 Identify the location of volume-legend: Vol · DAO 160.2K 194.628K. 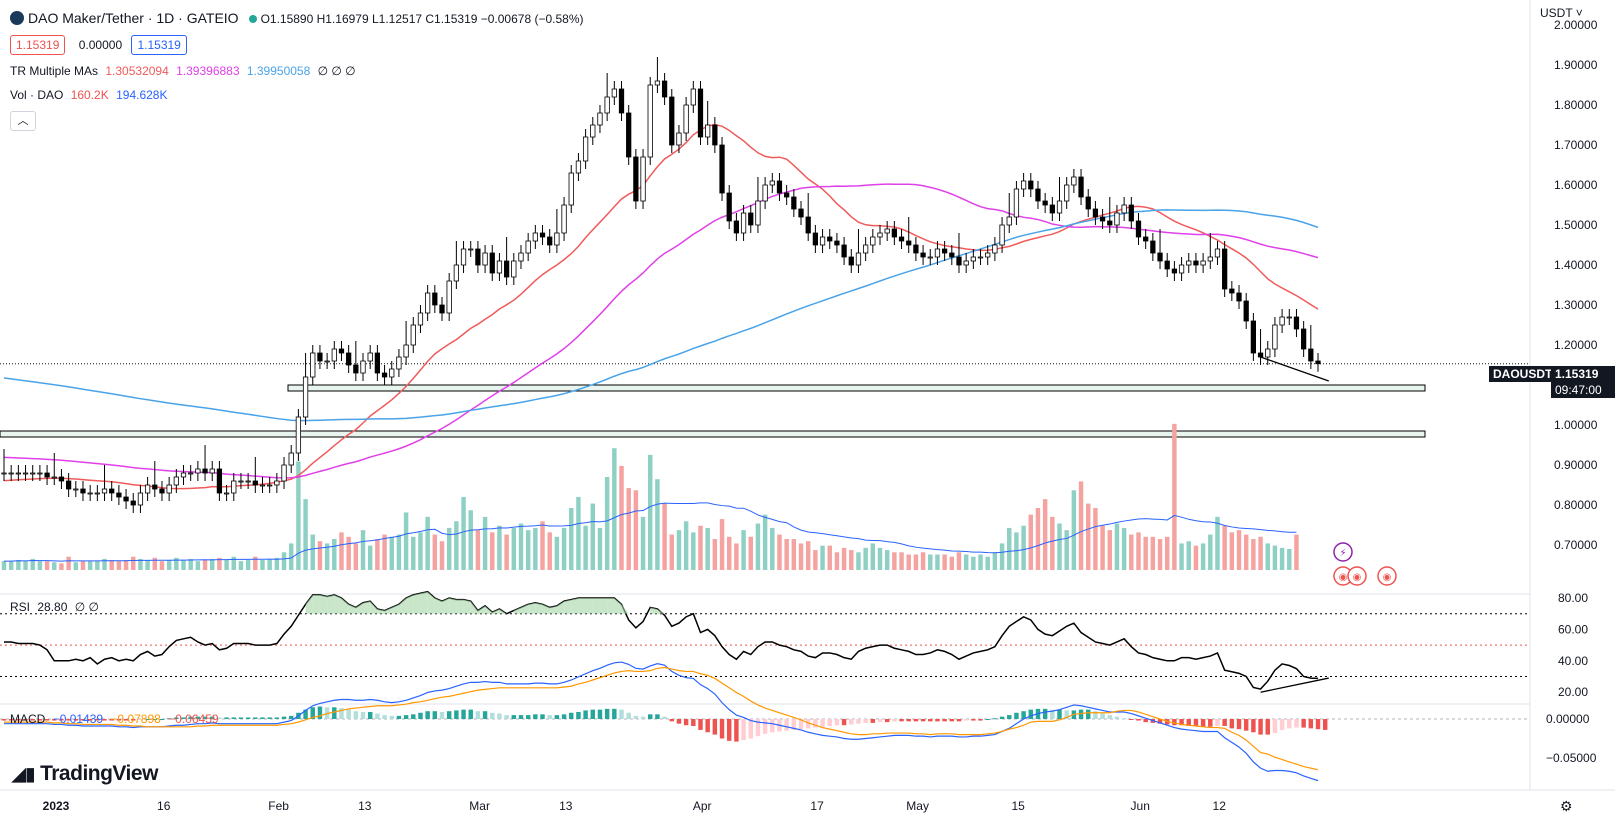
(90, 95).